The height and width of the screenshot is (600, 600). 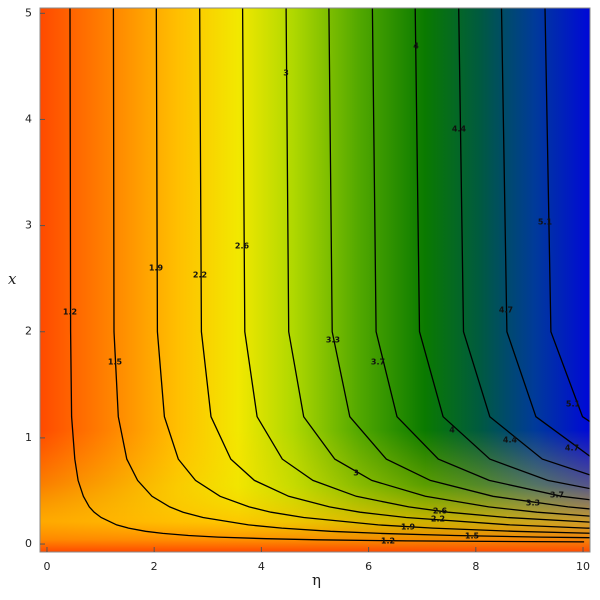 What do you see at coordinates (28, 225) in the screenshot?
I see `y-tick-label: 3` at bounding box center [28, 225].